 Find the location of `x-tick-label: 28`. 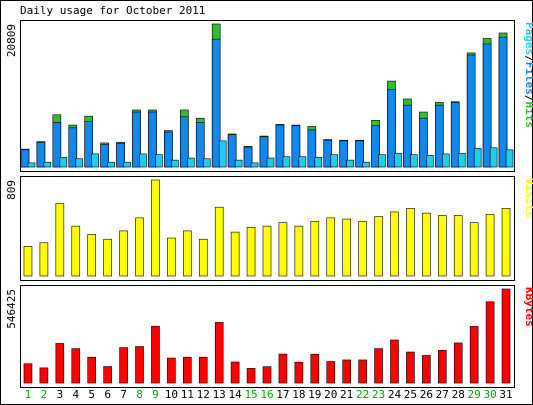

x-tick-label: 28 is located at coordinates (458, 394).